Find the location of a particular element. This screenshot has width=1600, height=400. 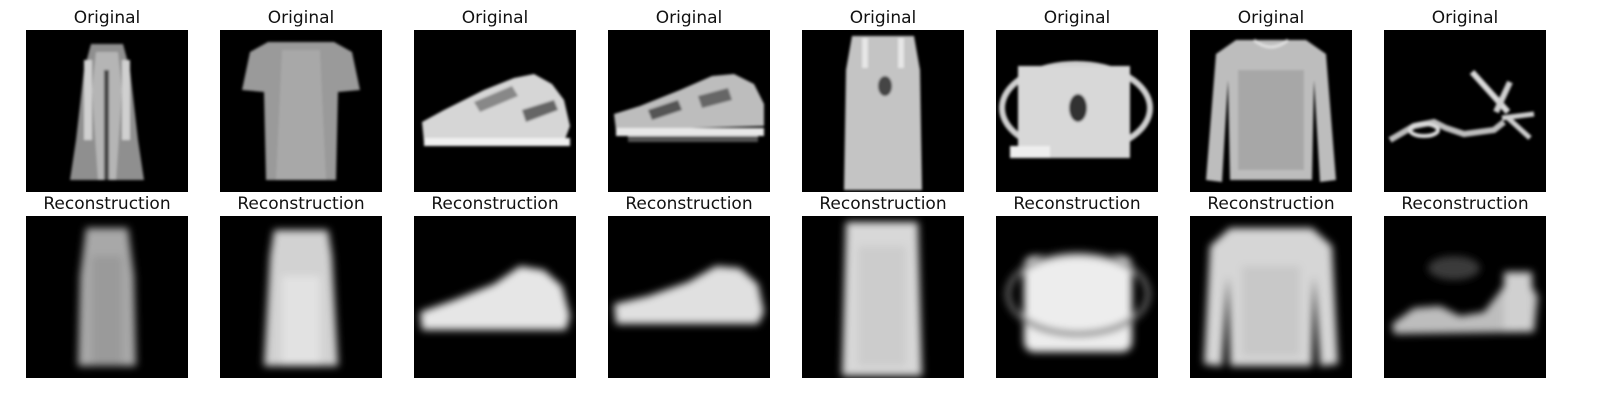

original-tshirt-image is located at coordinates (301, 111).